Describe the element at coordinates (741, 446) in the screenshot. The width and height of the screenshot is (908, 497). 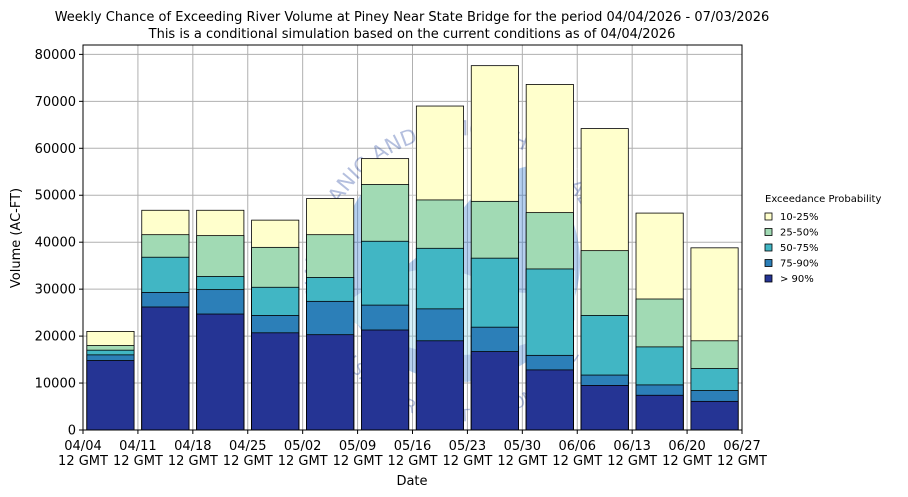
I see `x-tick-label-date: 06/27` at that location.